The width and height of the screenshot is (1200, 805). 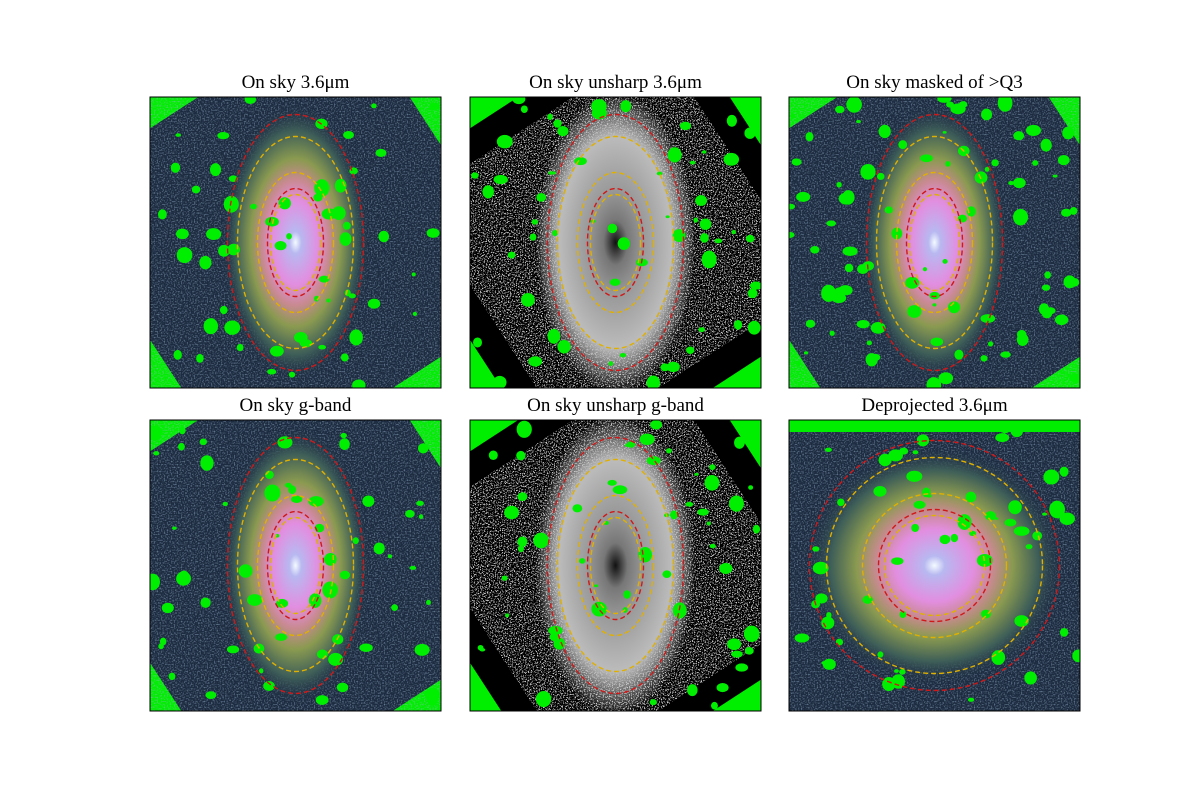 What do you see at coordinates (296, 82) in the screenshot?
I see `panel-title: On sky 3.6μm` at bounding box center [296, 82].